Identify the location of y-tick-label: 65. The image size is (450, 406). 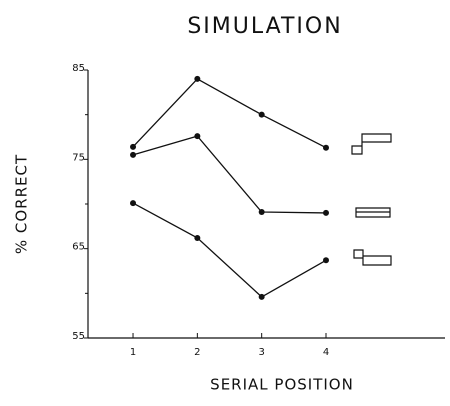
(78, 247).